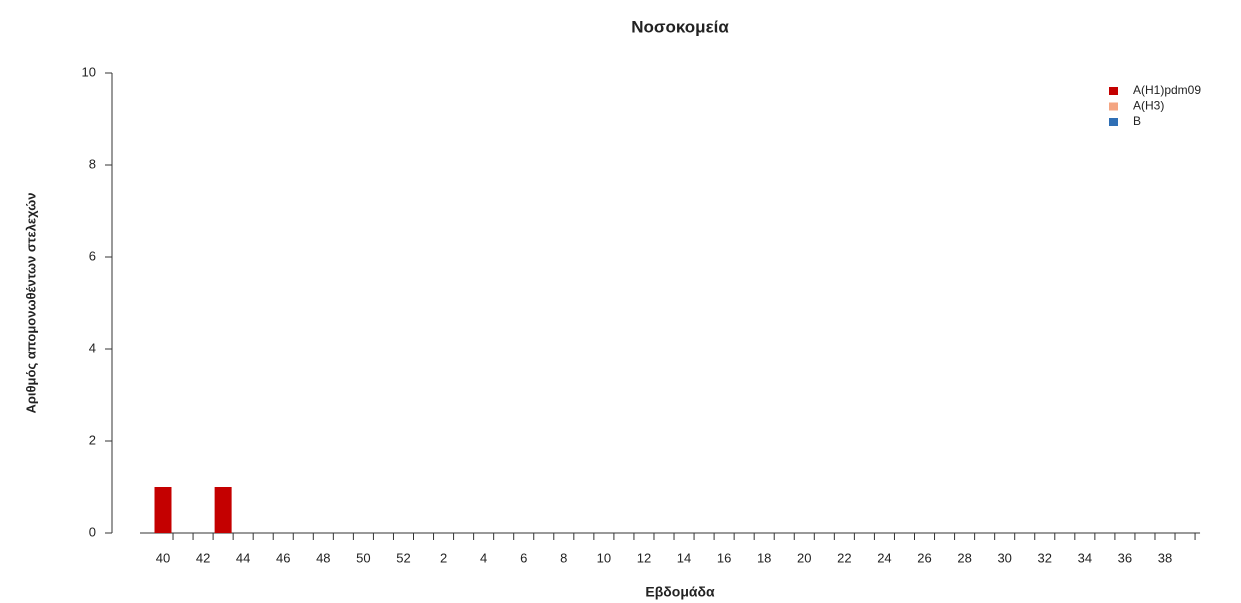 The height and width of the screenshot is (603, 1241). Describe the element at coordinates (92, 347) in the screenshot. I see `y-tick-label: 4` at that location.